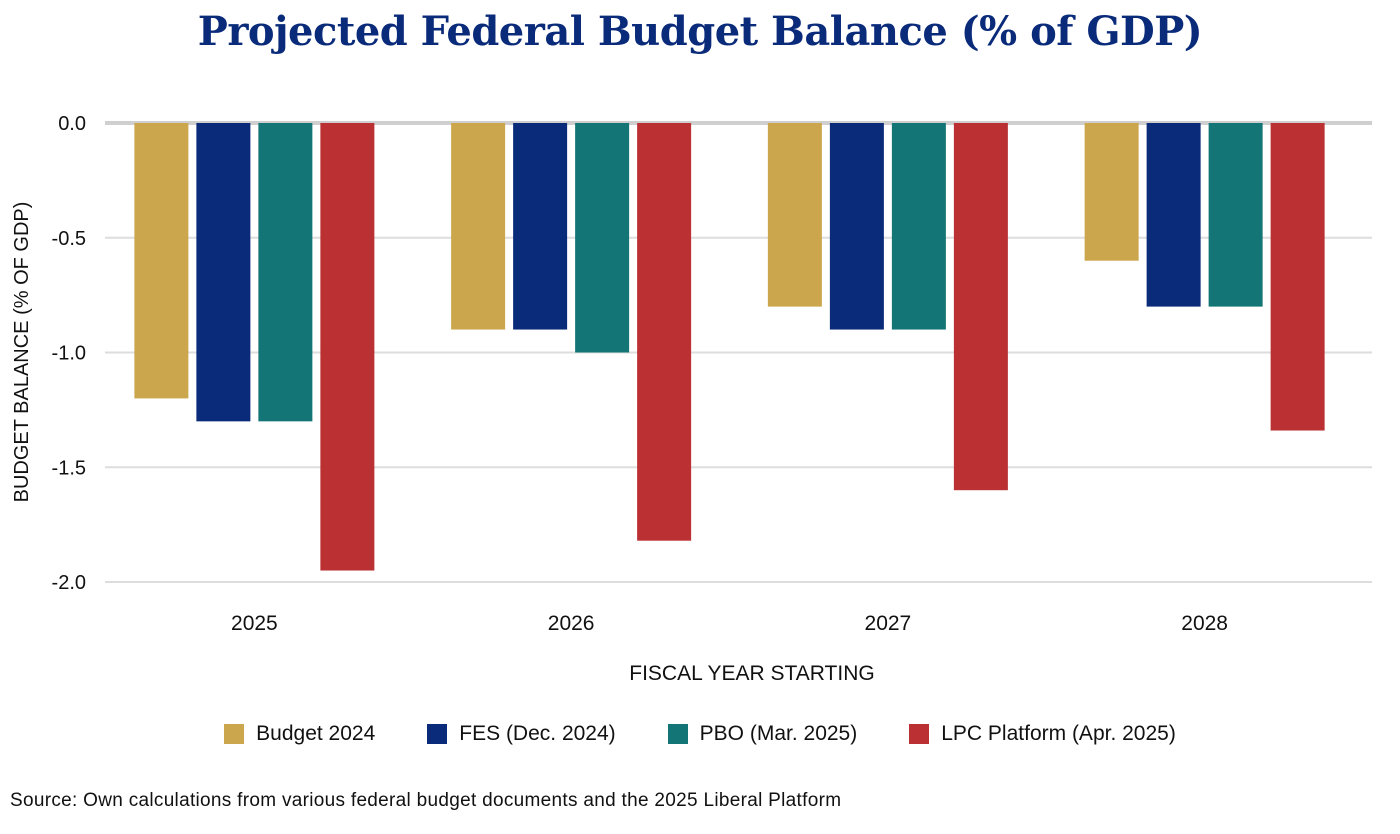 The width and height of the screenshot is (1400, 834). Describe the element at coordinates (1204, 623) in the screenshot. I see `x-tick-label: 2028` at that location.